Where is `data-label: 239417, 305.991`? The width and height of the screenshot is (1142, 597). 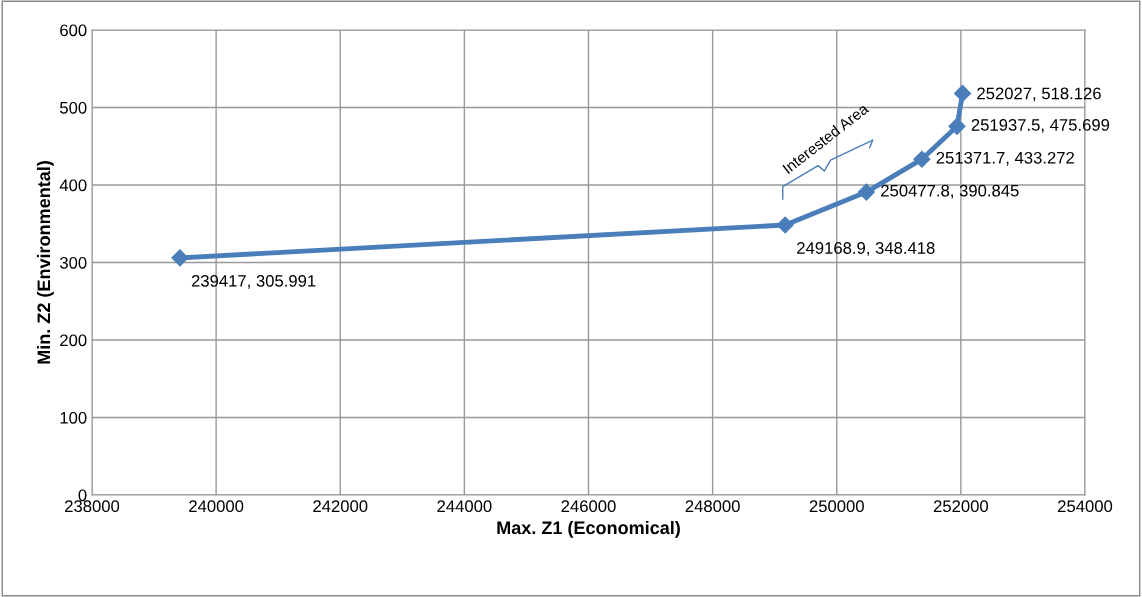
data-label: 239417, 305.991 is located at coordinates (253, 281).